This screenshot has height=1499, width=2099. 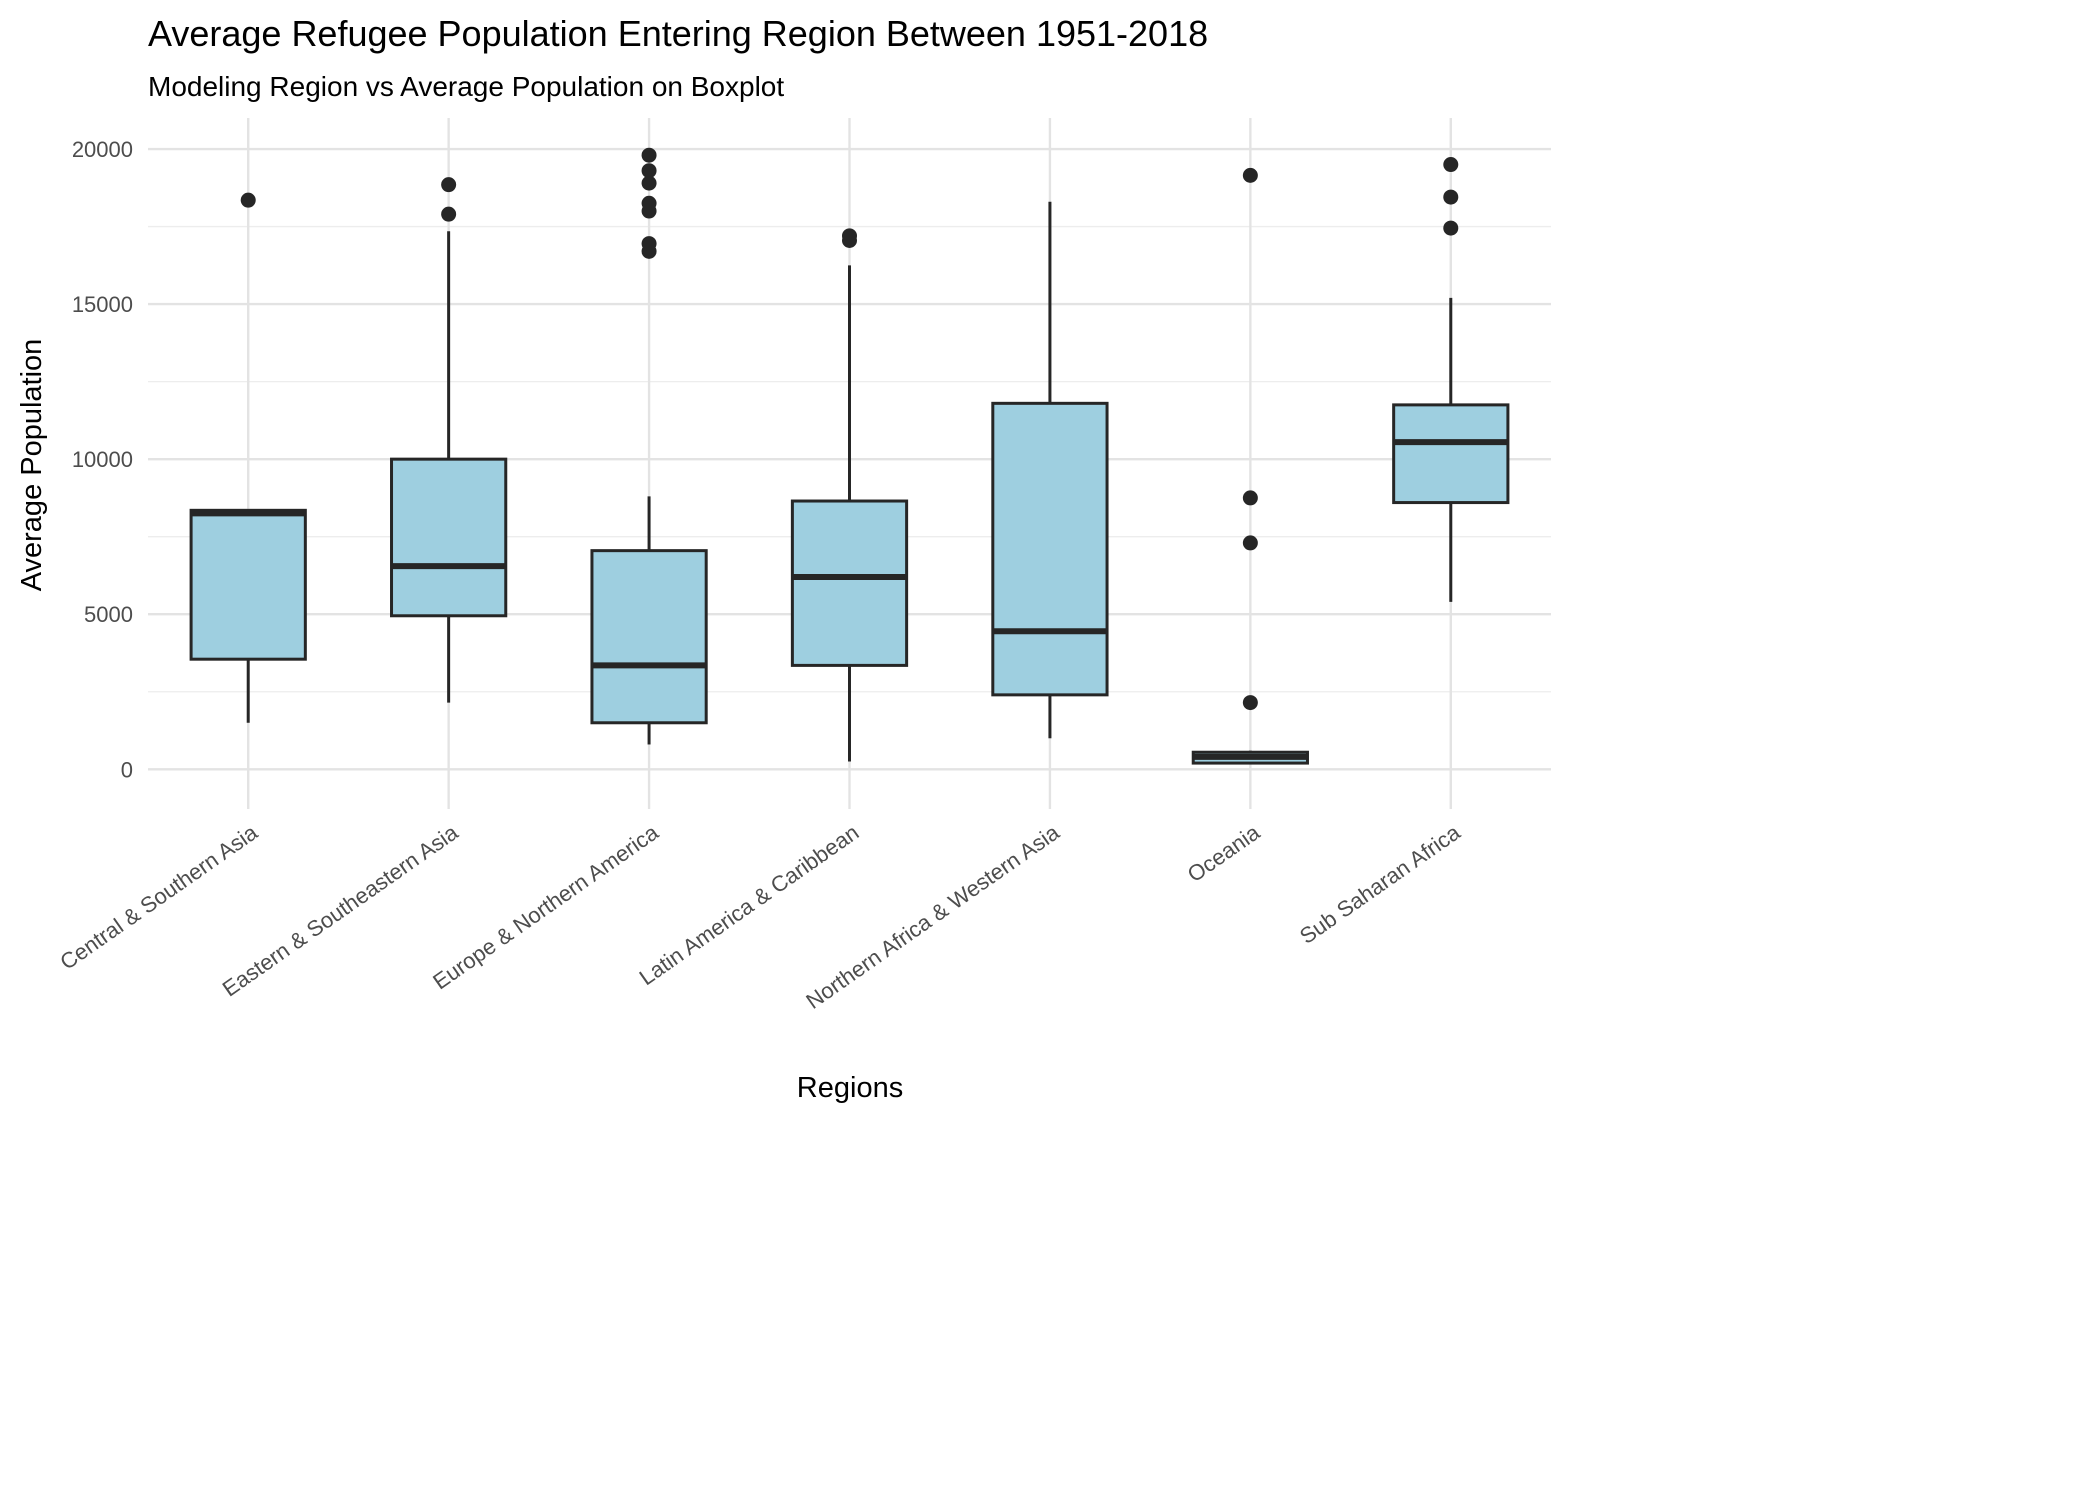 I want to click on y-tick-label: 15000, so click(x=102, y=304).